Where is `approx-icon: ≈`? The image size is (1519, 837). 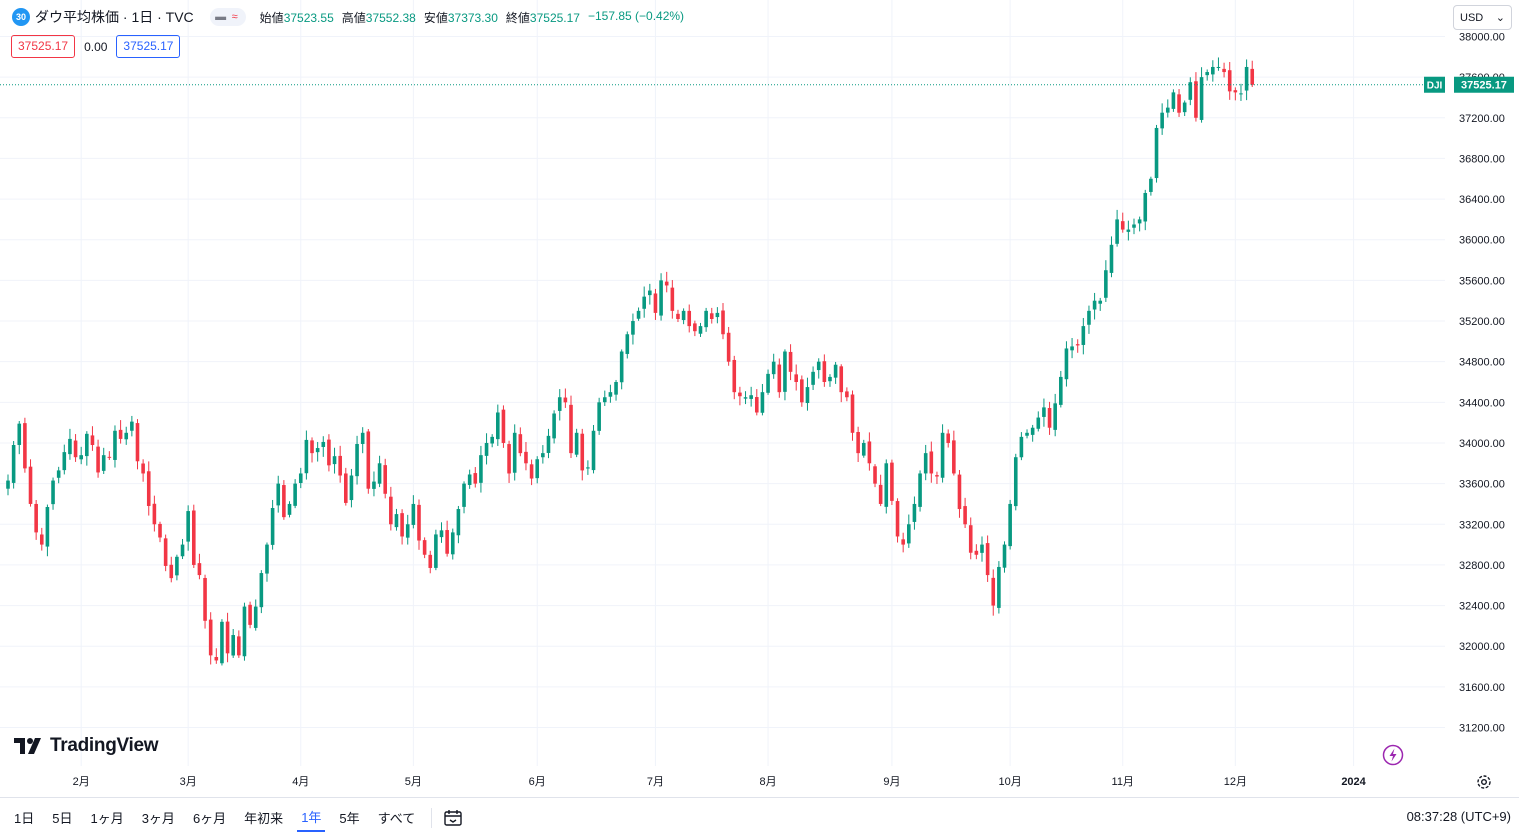 approx-icon: ≈ is located at coordinates (234, 17).